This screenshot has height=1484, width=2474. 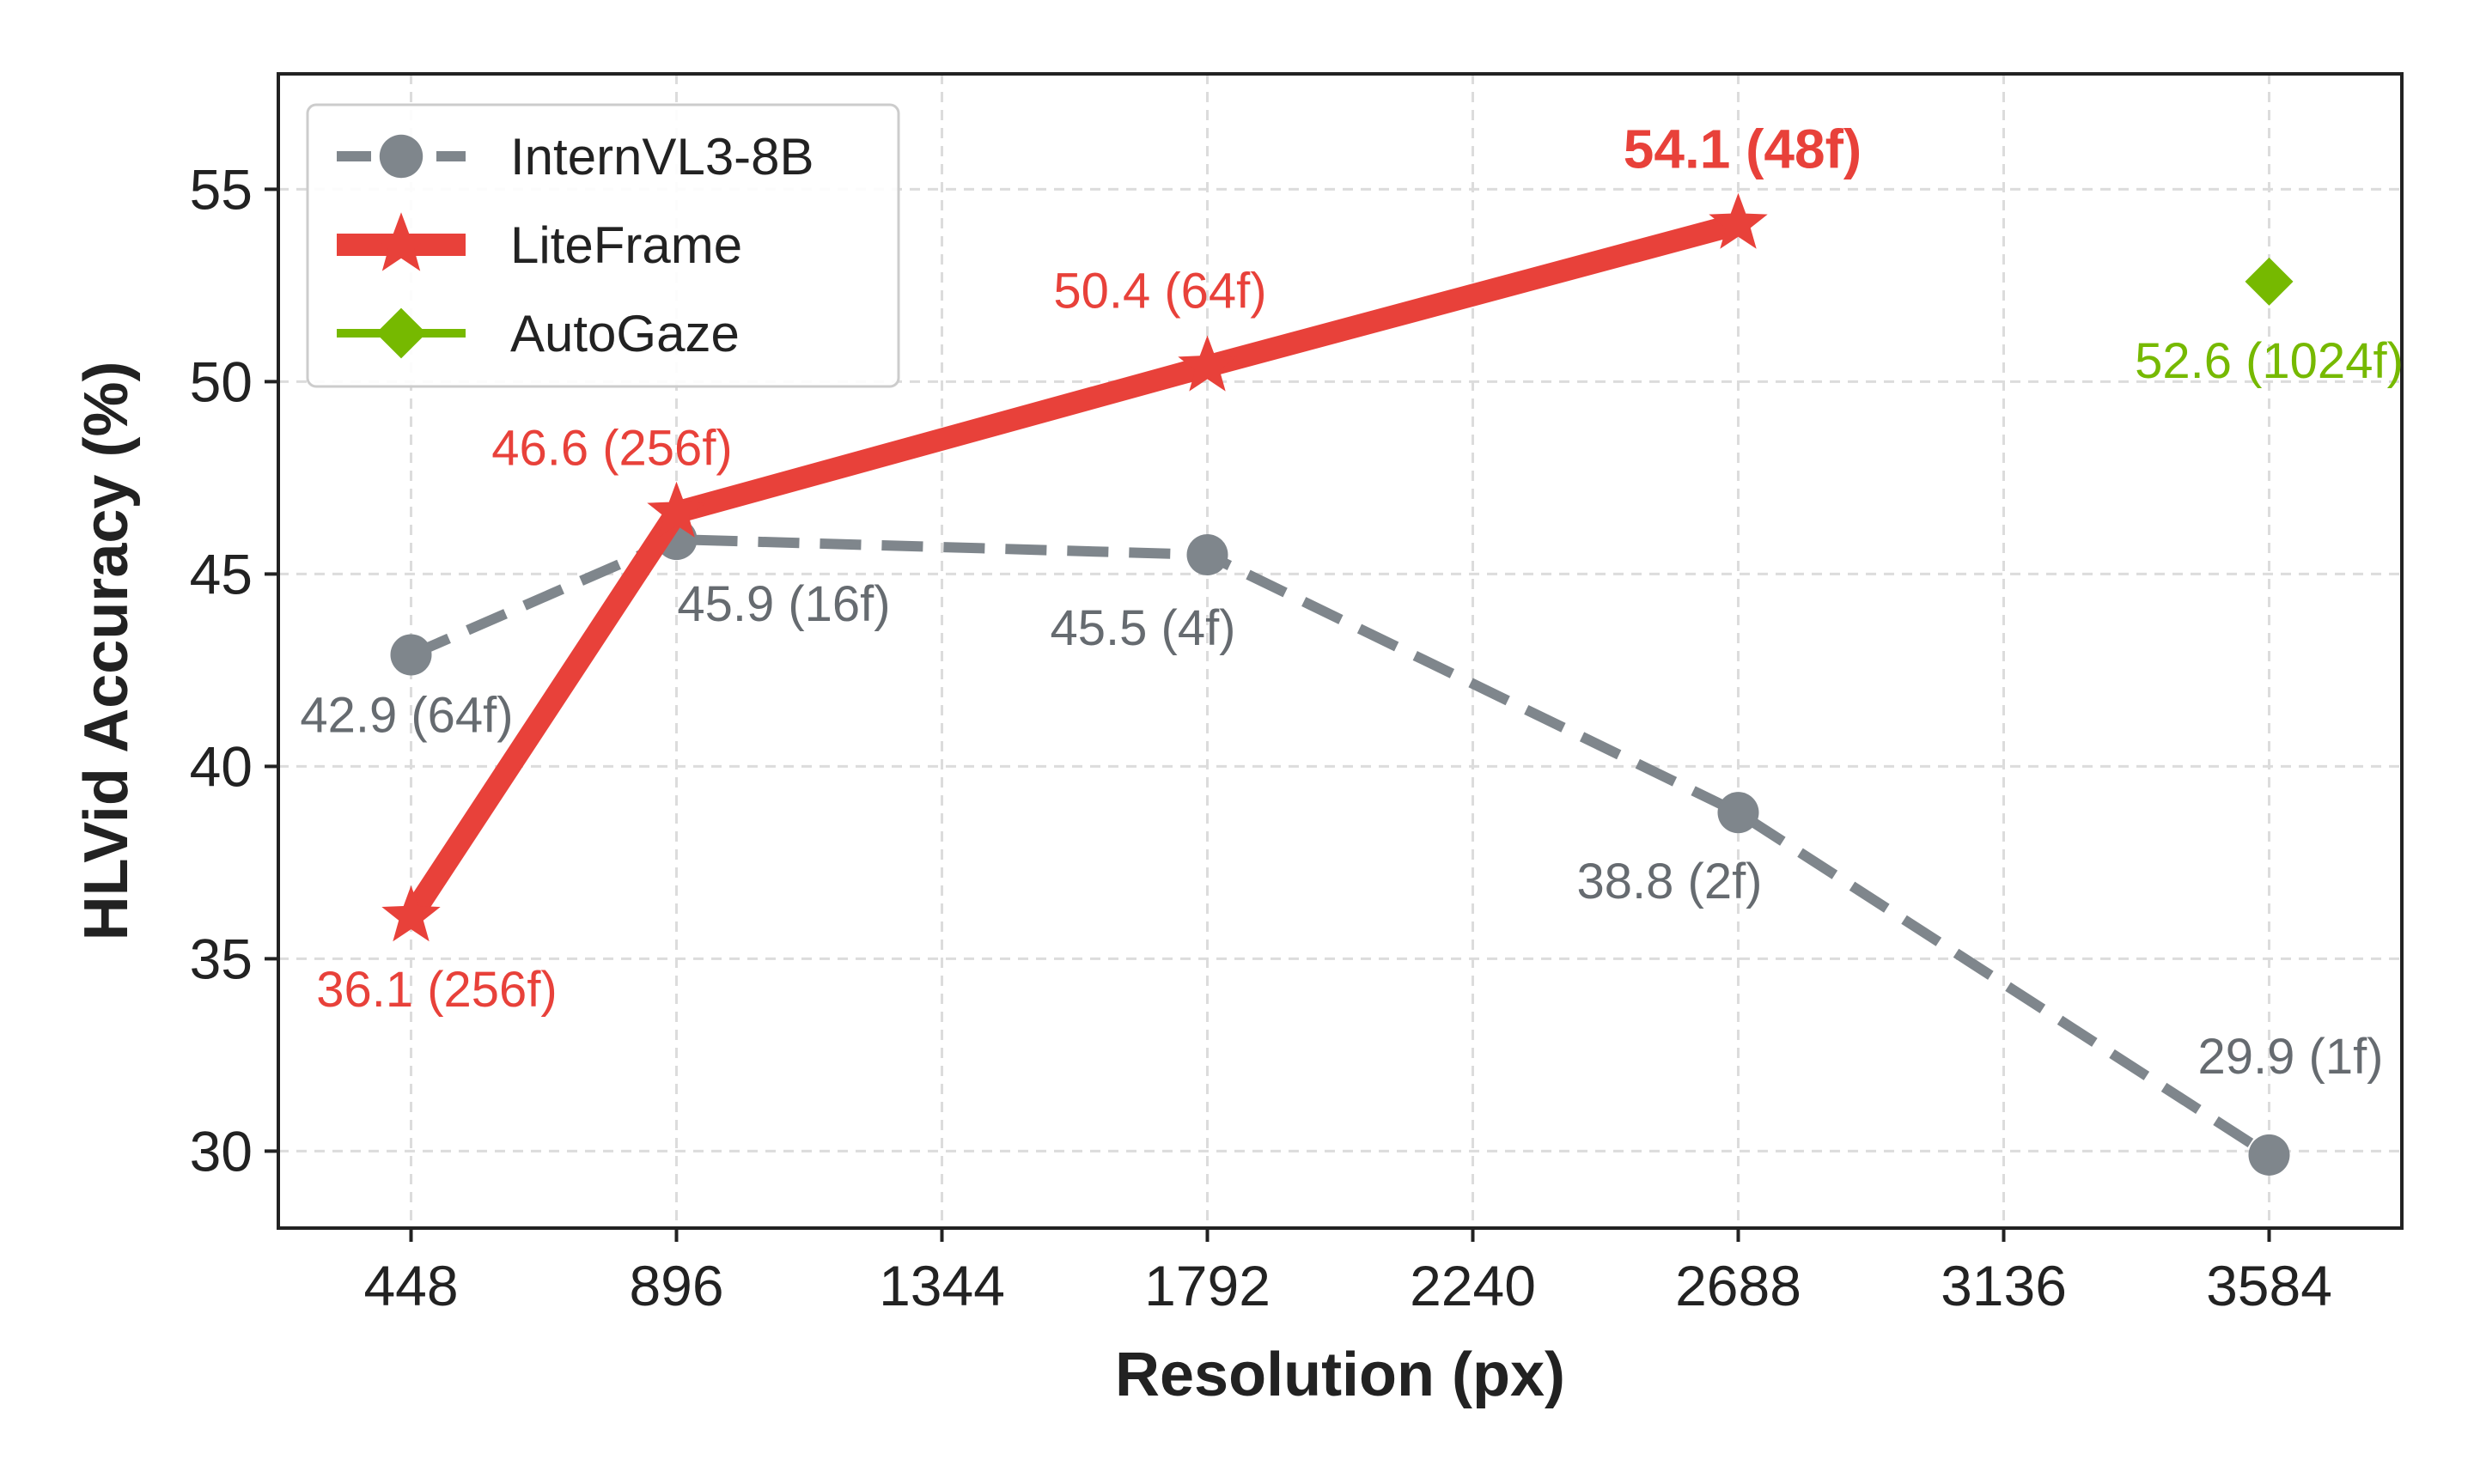 I want to click on y-axis-label: HLVid Accuracy (%), so click(x=106, y=651).